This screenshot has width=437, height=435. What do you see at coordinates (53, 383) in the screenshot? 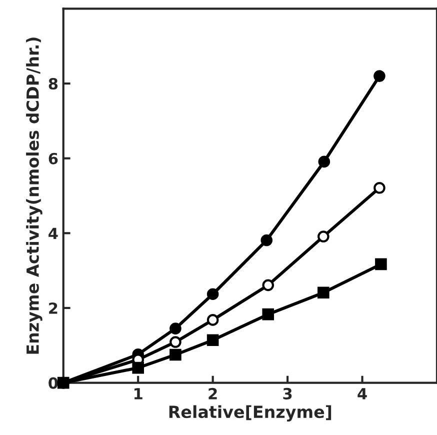
I see `y-tick-label: 0` at bounding box center [53, 383].